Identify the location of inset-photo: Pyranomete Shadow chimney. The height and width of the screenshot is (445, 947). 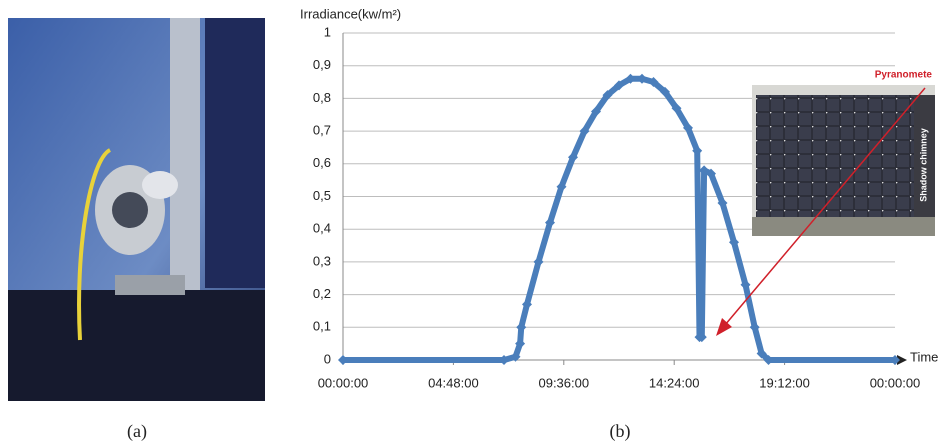
(843, 153).